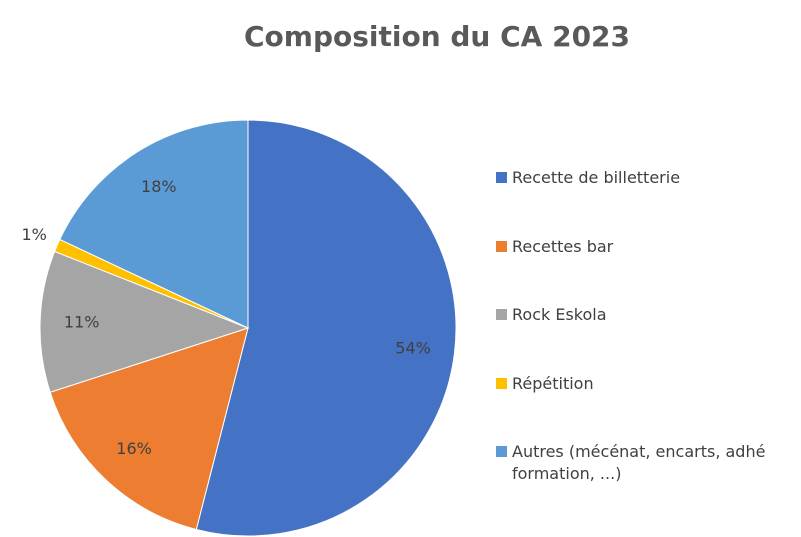 The height and width of the screenshot is (537, 801). Describe the element at coordinates (437, 36) in the screenshot. I see `chart-title: Composition du CA 2023` at that location.